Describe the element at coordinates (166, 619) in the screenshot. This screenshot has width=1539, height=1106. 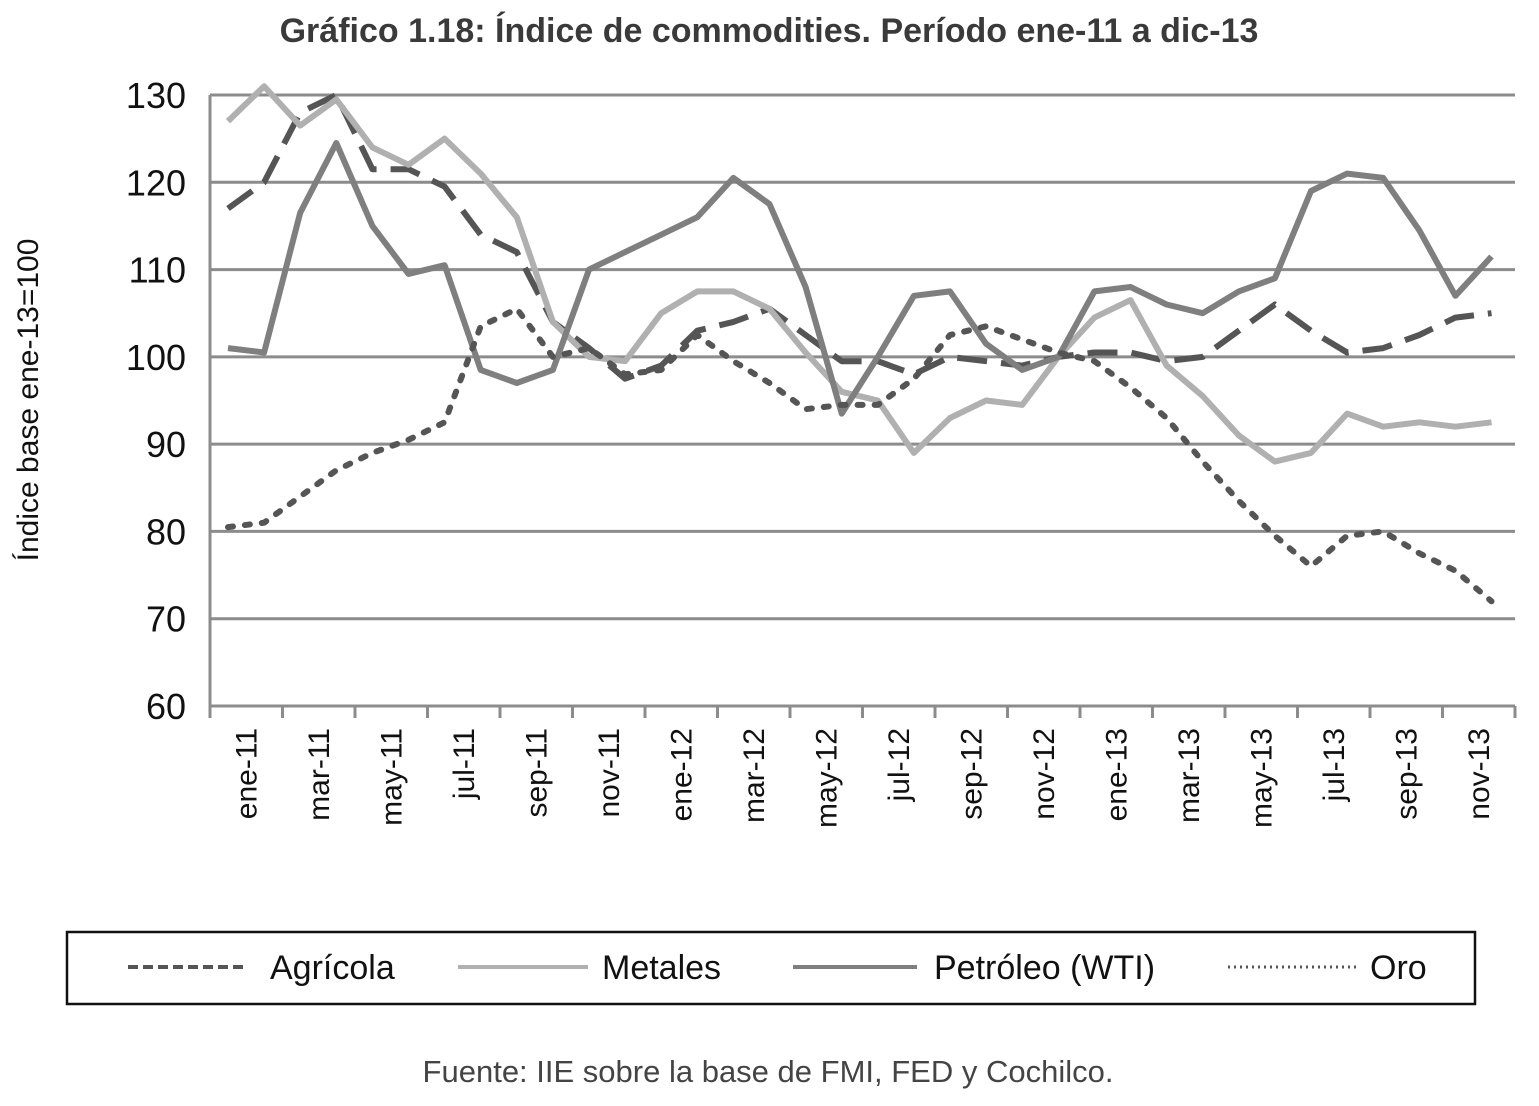
I see `y-tick-label: 70` at that location.